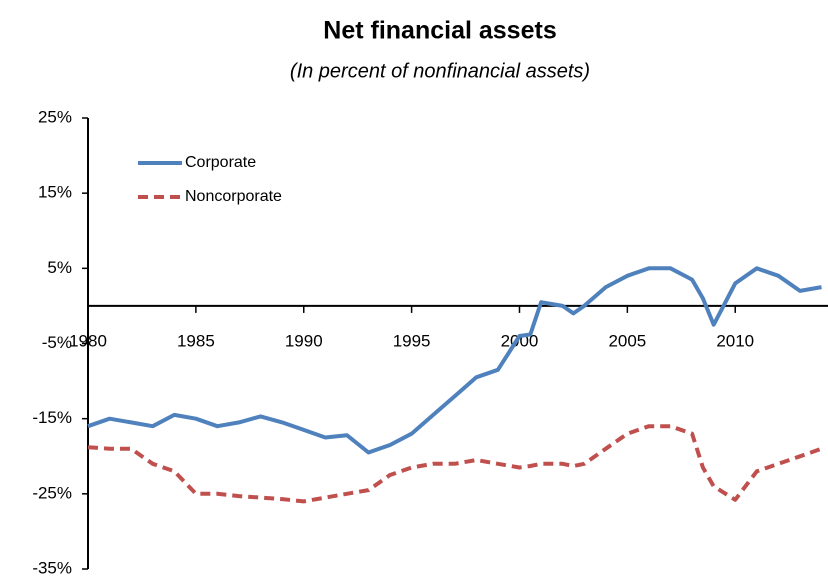 The image size is (828, 577). I want to click on x-tick-label: 1990, so click(304, 340).